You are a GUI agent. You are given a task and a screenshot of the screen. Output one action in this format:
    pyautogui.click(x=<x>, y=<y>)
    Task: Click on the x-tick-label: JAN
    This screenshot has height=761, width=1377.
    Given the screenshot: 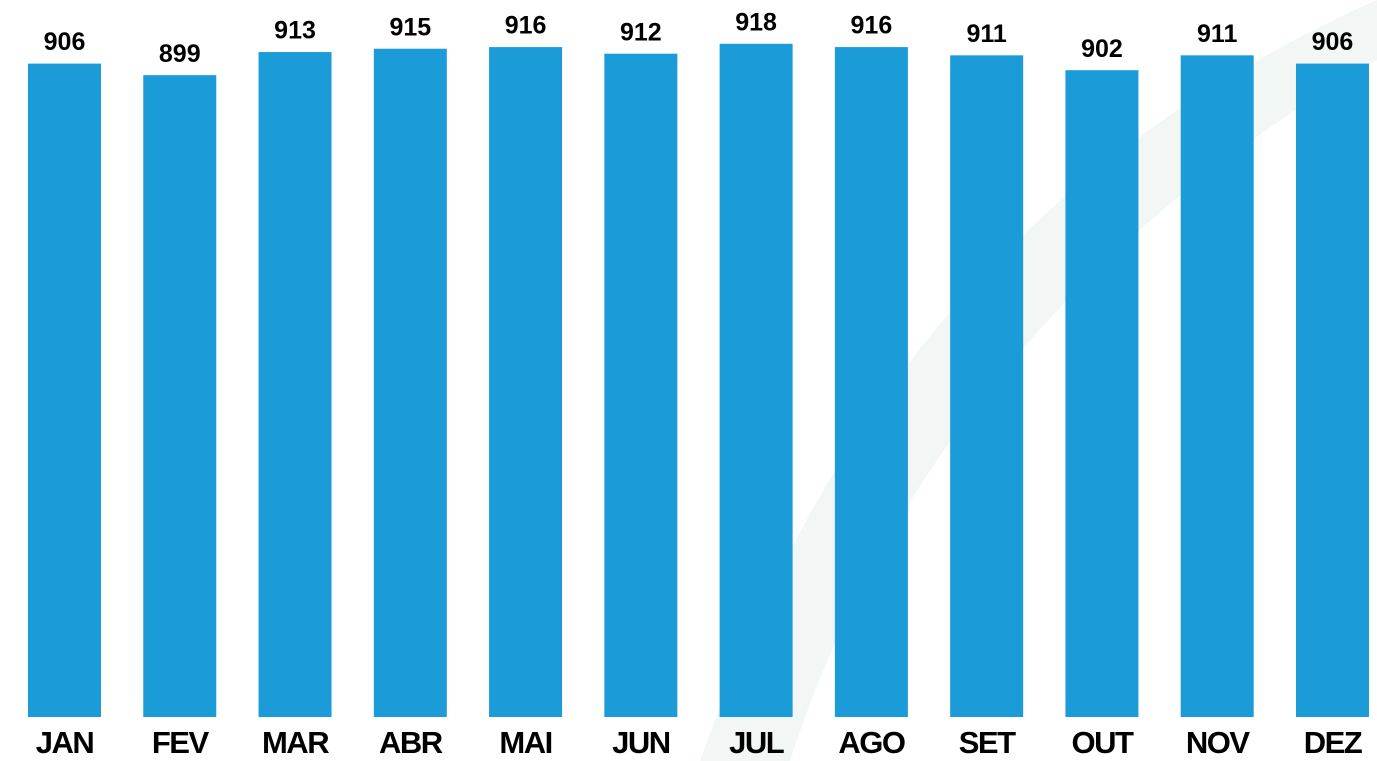 What is the action you would take?
    pyautogui.click(x=65, y=742)
    